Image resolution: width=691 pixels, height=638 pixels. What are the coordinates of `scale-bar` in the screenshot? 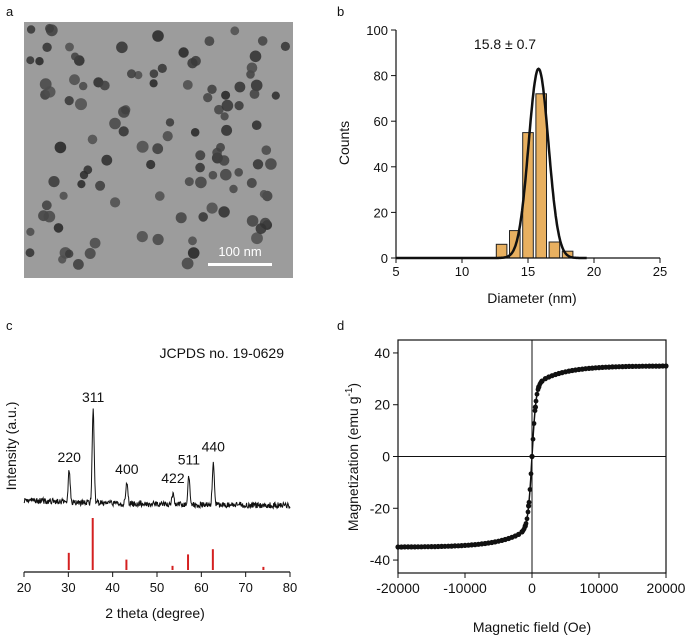 It's located at (240, 264).